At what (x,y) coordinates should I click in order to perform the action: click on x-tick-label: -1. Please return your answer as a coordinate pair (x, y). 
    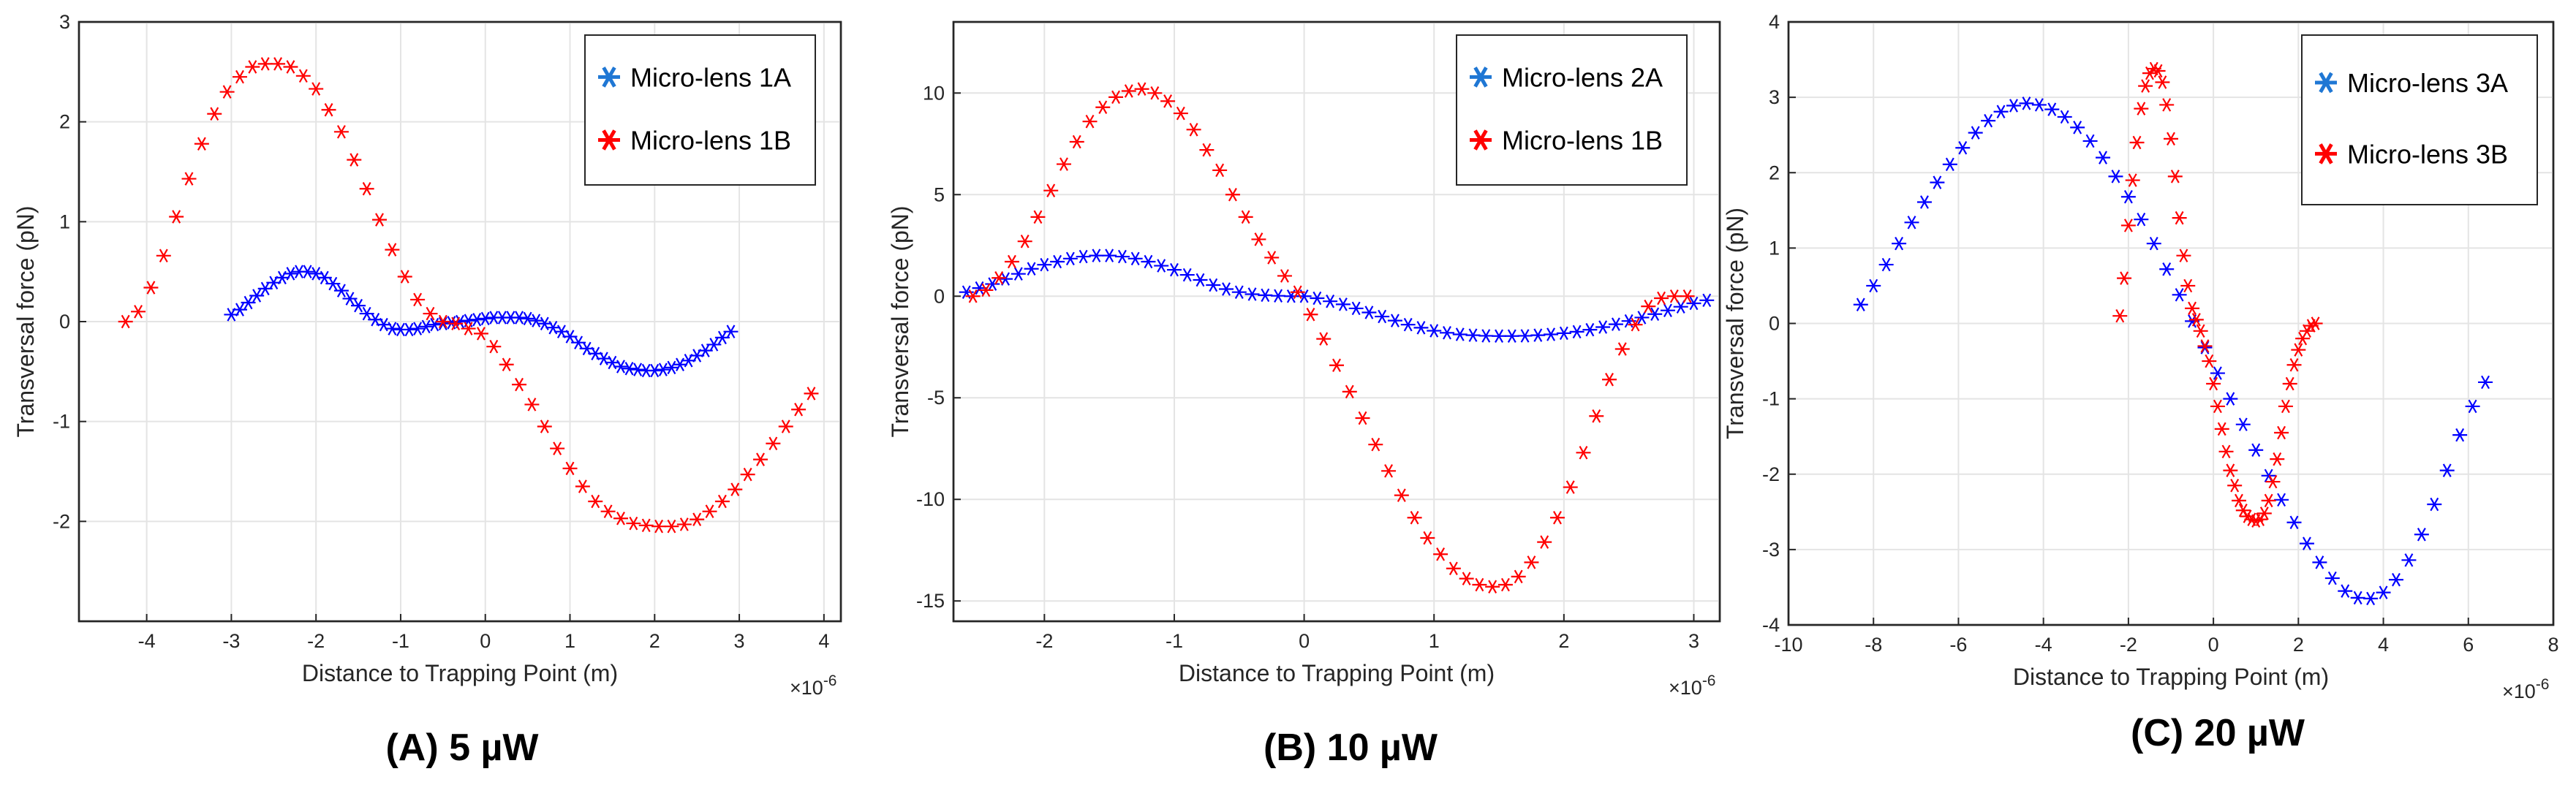
    Looking at the image, I should click on (1174, 641).